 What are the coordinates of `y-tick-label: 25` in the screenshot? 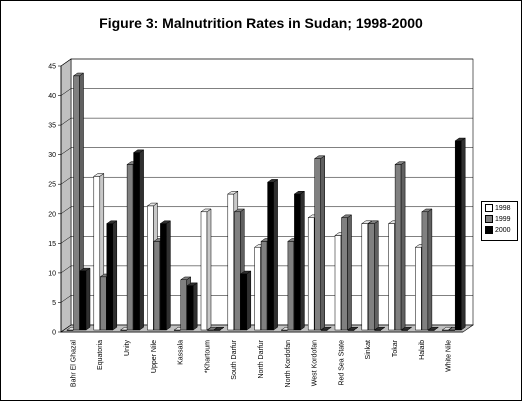 It's located at (52, 185).